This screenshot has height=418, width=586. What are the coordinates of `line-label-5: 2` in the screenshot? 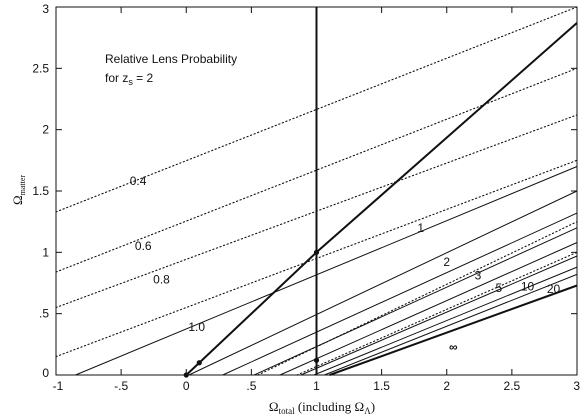 It's located at (446, 262).